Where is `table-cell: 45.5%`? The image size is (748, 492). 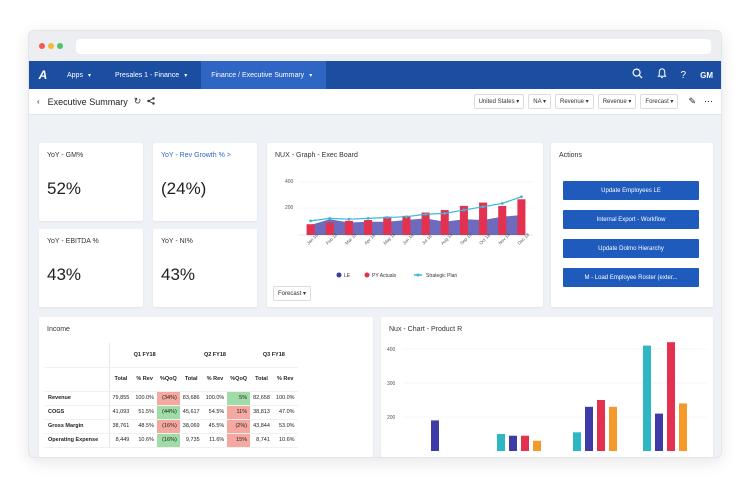 table-cell: 45.5% is located at coordinates (215, 426).